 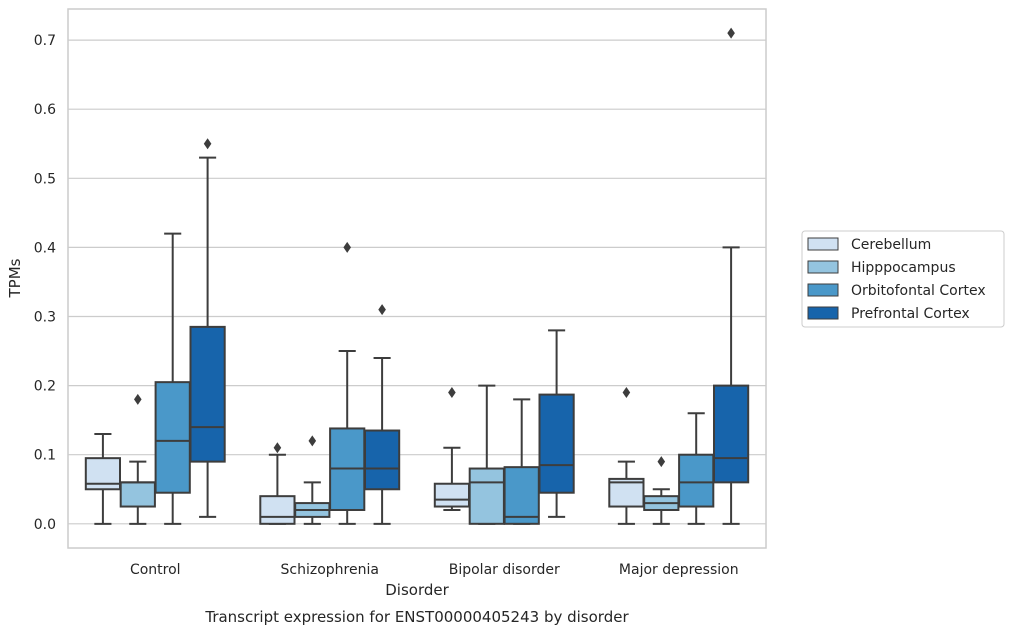 What do you see at coordinates (15, 278) in the screenshot?
I see `y-axis-label: TPMs` at bounding box center [15, 278].